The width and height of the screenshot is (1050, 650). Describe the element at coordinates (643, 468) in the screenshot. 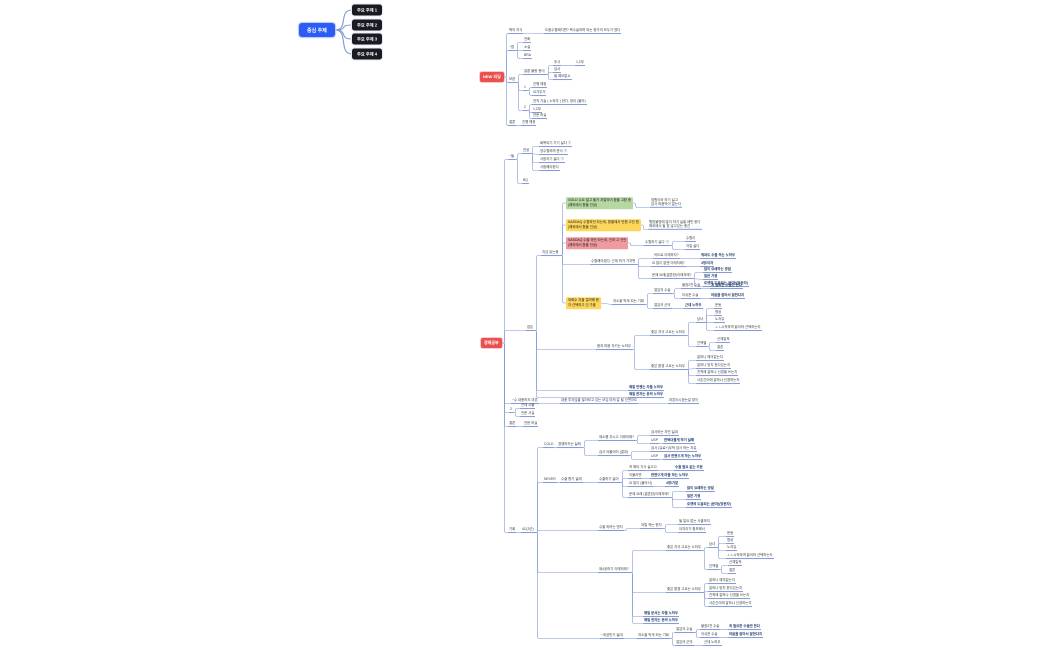

I see `topic-node: 꼭 해야 가사 싫으다` at that location.